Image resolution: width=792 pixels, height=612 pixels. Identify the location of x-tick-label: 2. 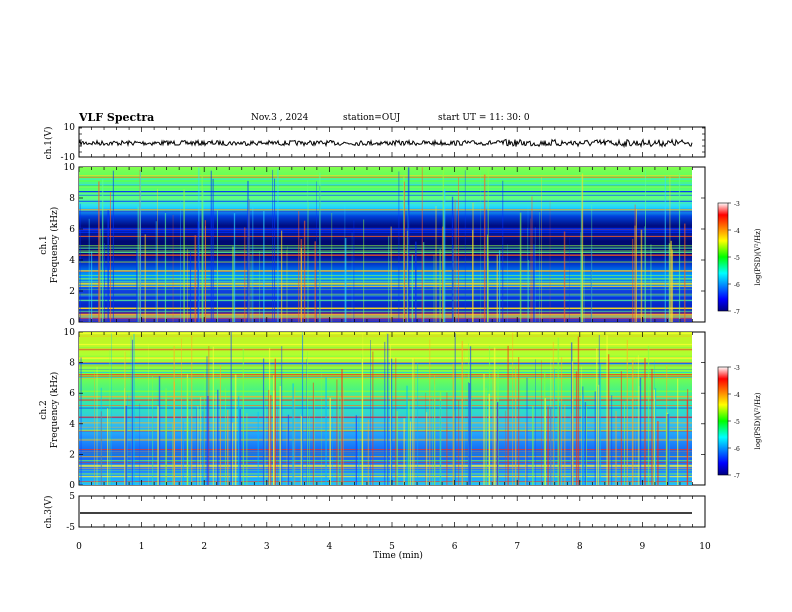
(204, 547).